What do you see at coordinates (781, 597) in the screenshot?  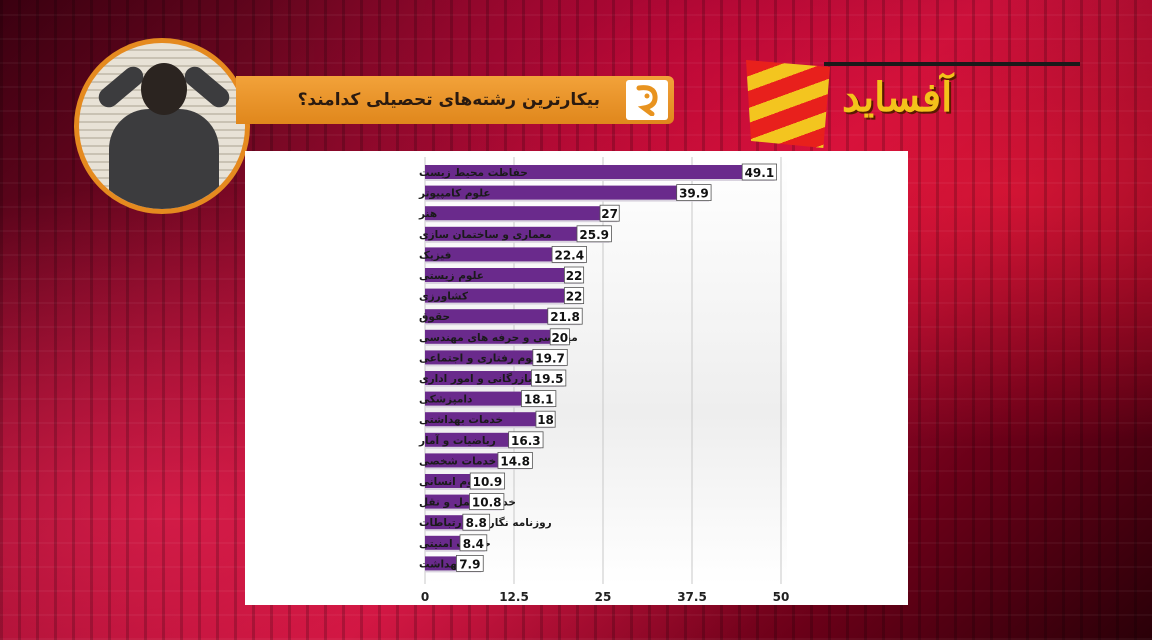 I see `x-tick-label: 50` at bounding box center [781, 597].